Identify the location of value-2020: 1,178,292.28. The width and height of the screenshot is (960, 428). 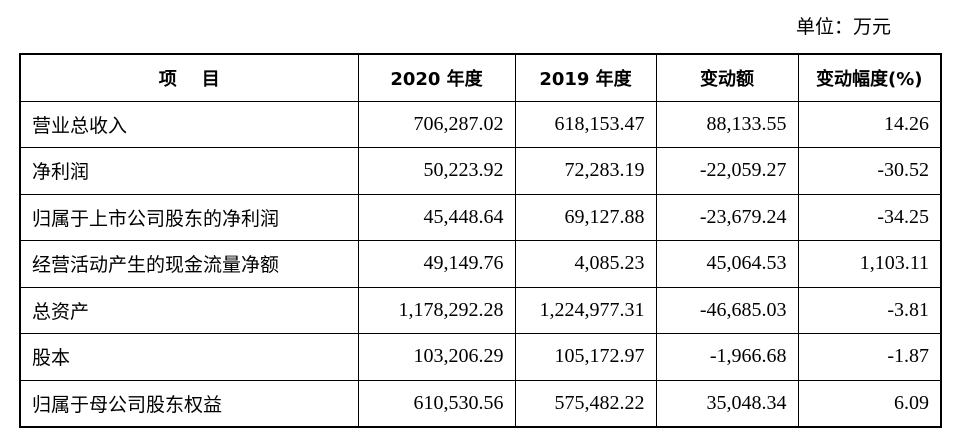
(436, 310).